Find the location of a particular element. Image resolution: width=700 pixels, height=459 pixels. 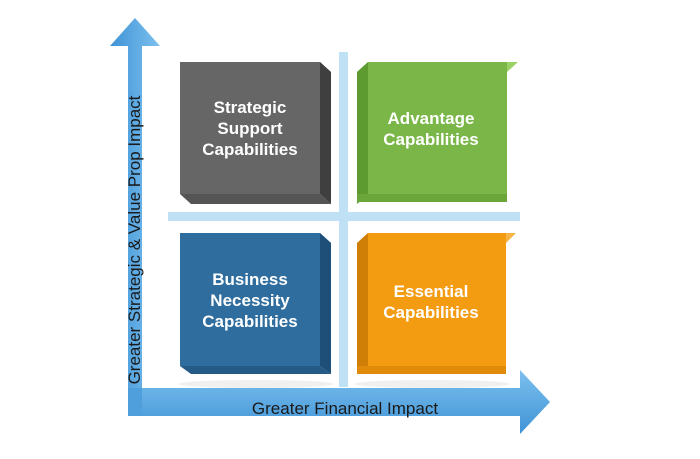

quadrant-essential is located at coordinates (436, 303).